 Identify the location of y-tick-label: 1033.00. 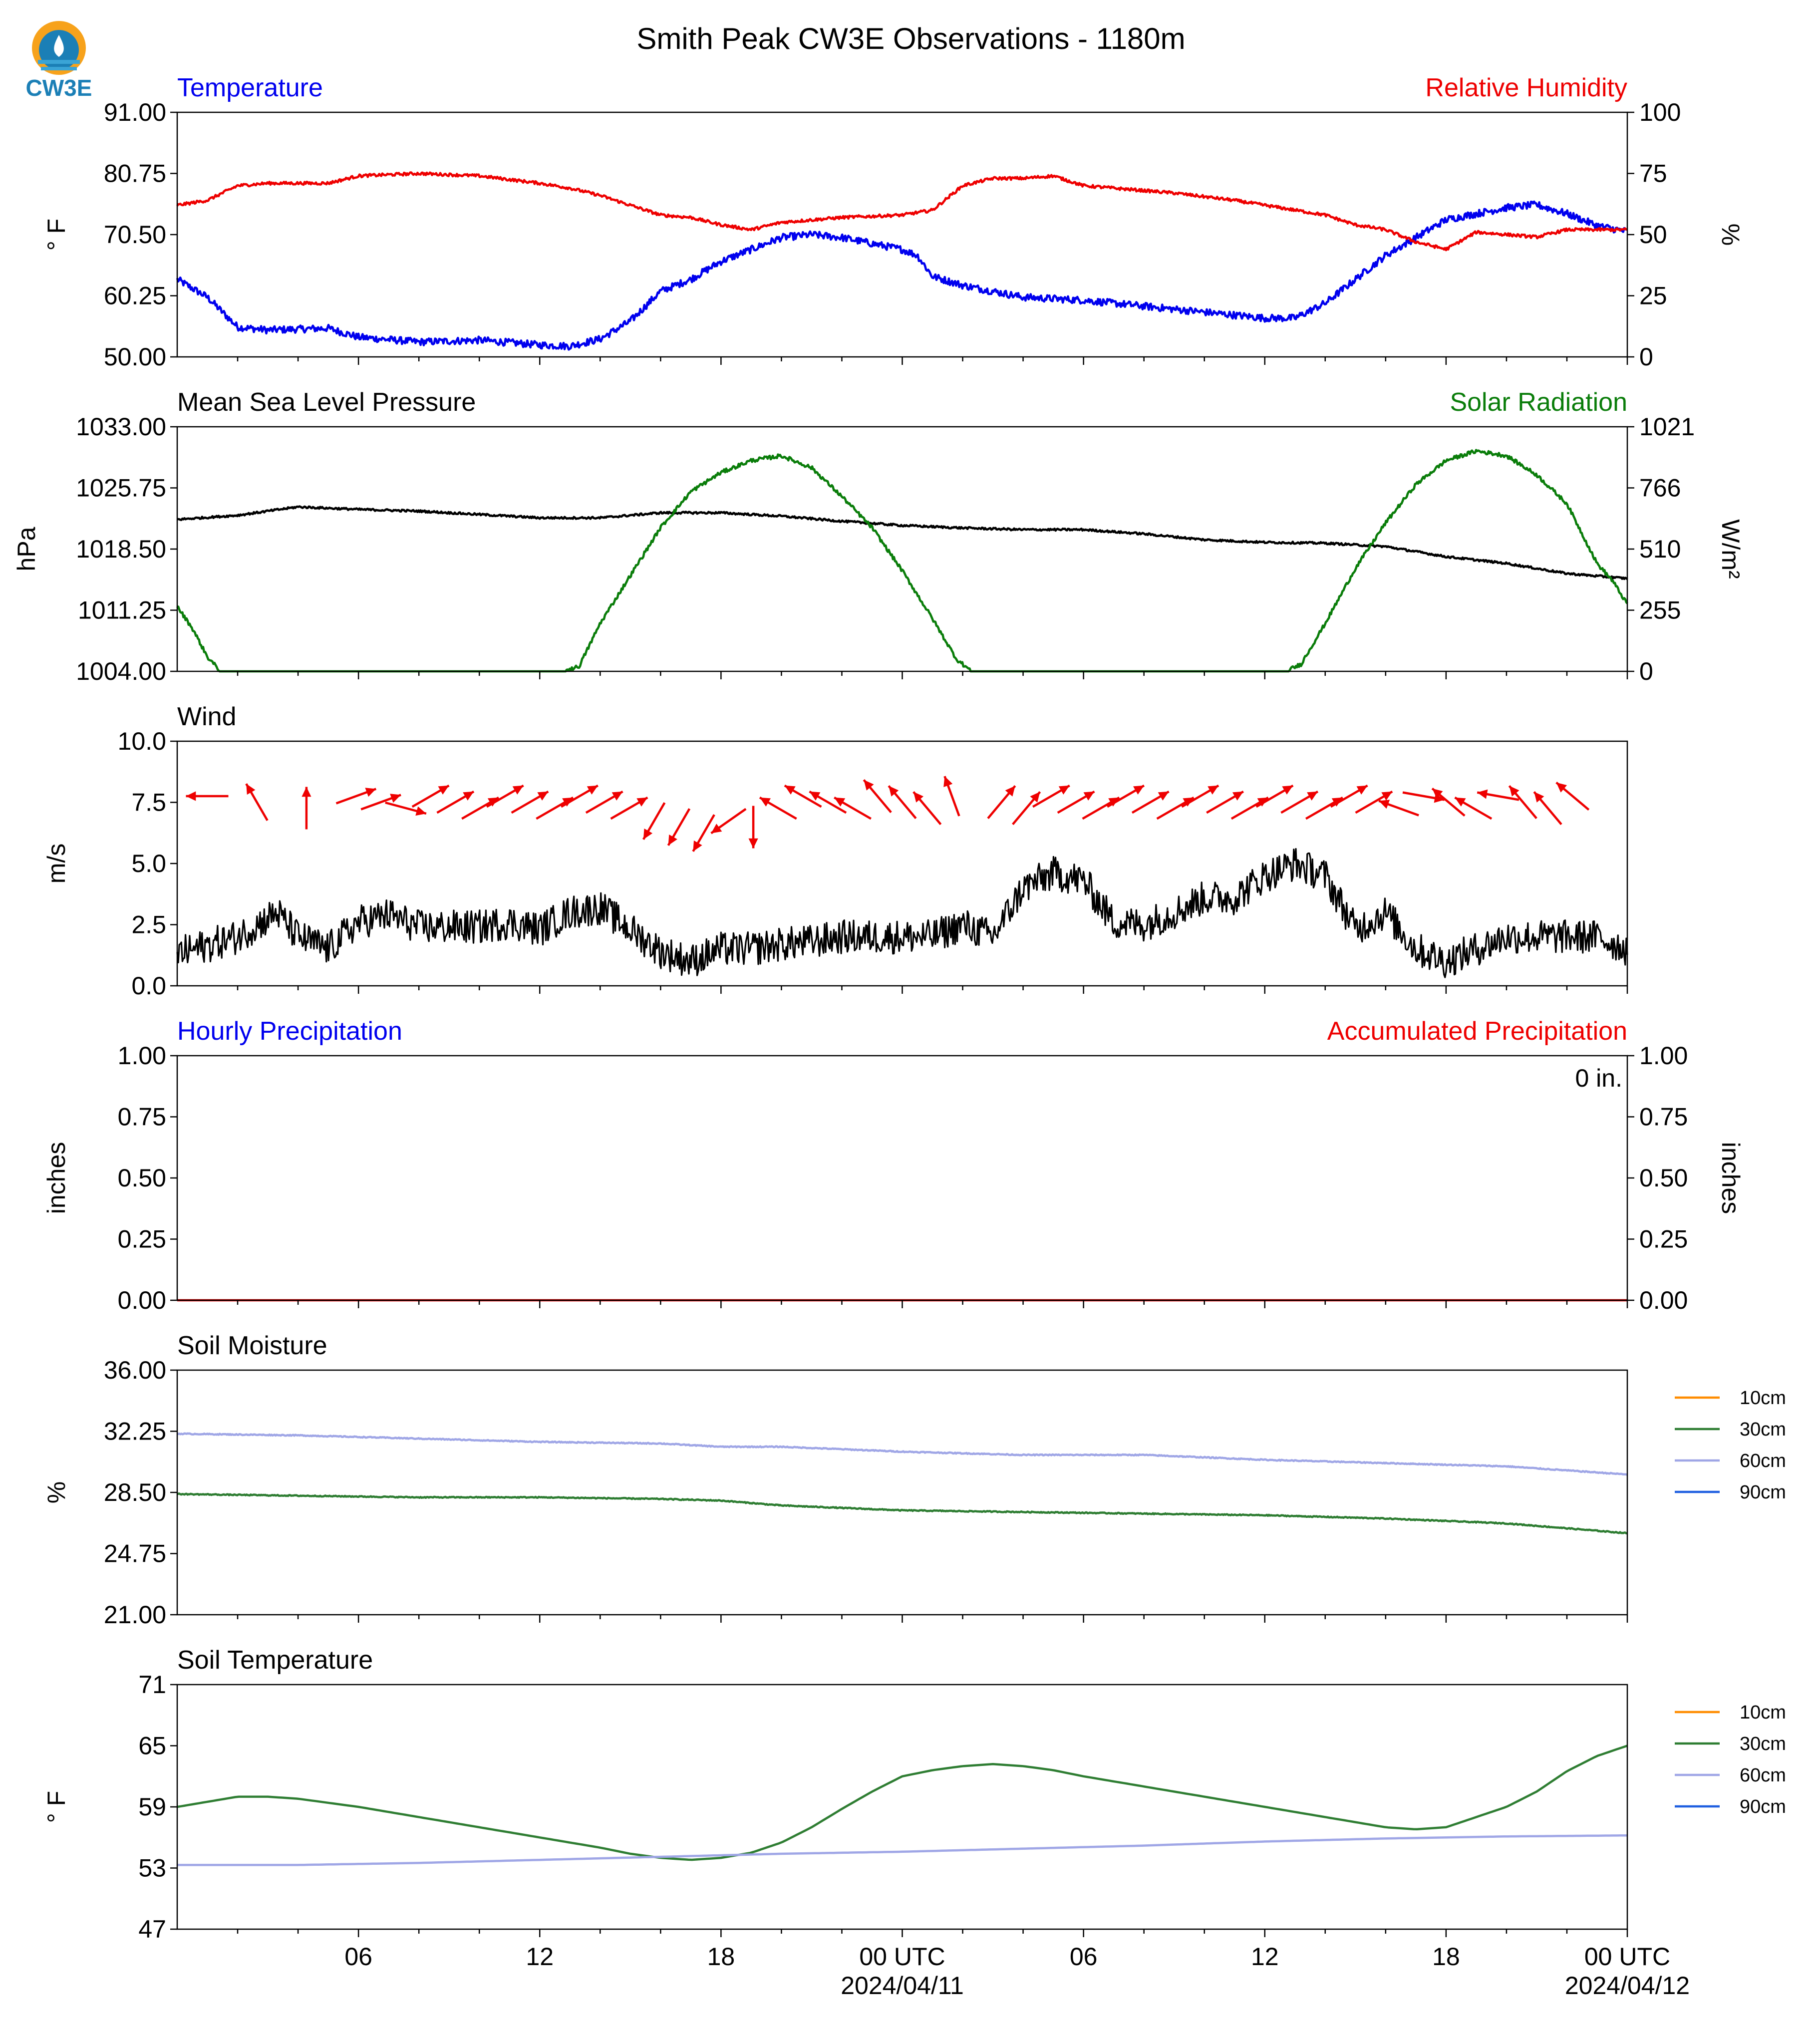
(121, 427).